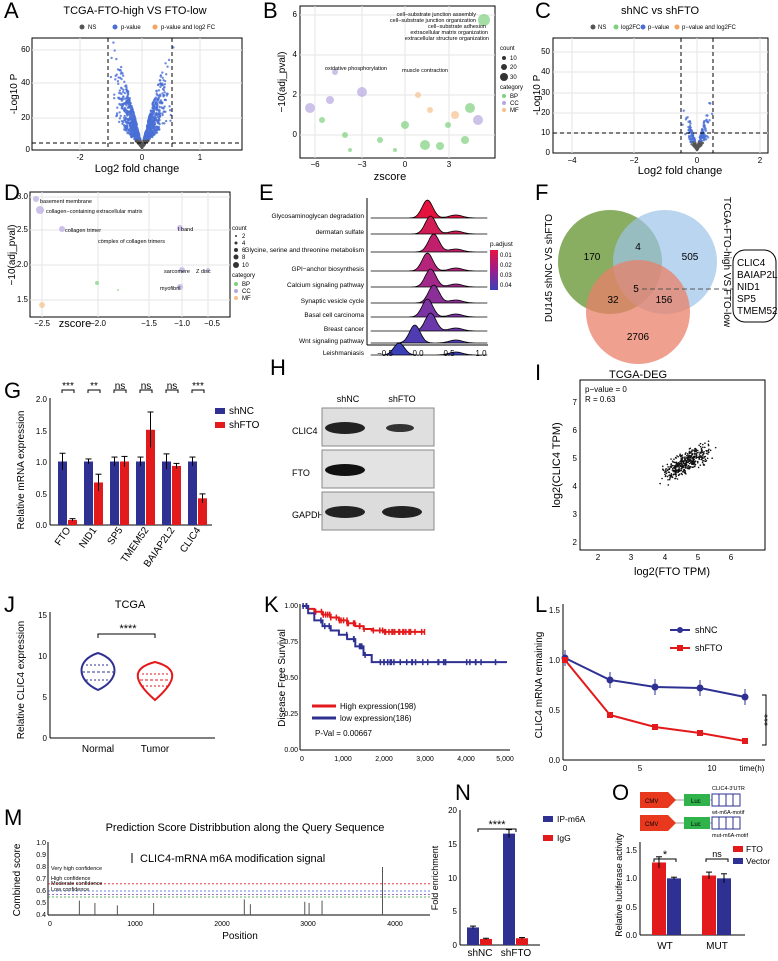 This screenshot has width=778, height=961. Describe the element at coordinates (665, 557) in the screenshot. I see `tick: 4` at that location.